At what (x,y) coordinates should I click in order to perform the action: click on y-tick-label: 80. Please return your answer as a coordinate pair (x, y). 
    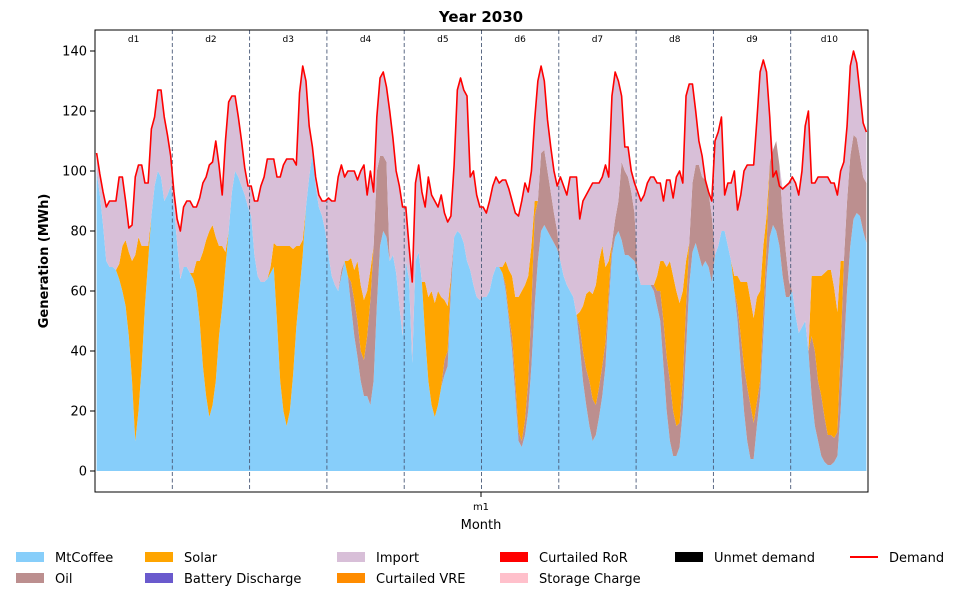
    Looking at the image, I should click on (78, 232).